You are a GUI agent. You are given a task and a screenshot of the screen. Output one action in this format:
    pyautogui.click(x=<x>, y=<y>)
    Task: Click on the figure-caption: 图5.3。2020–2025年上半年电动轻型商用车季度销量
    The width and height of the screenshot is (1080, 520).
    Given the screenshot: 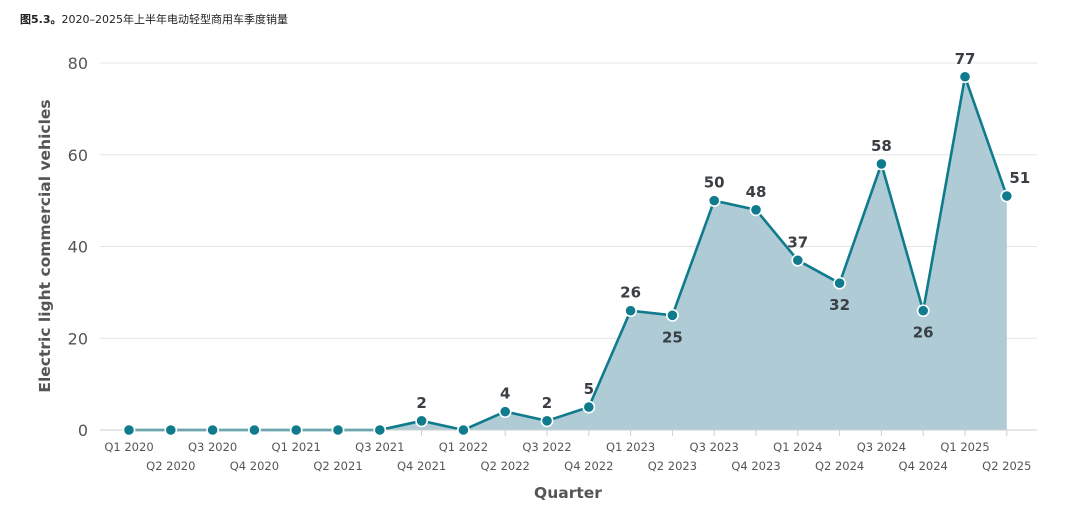 What is the action you would take?
    pyautogui.click(x=154, y=19)
    